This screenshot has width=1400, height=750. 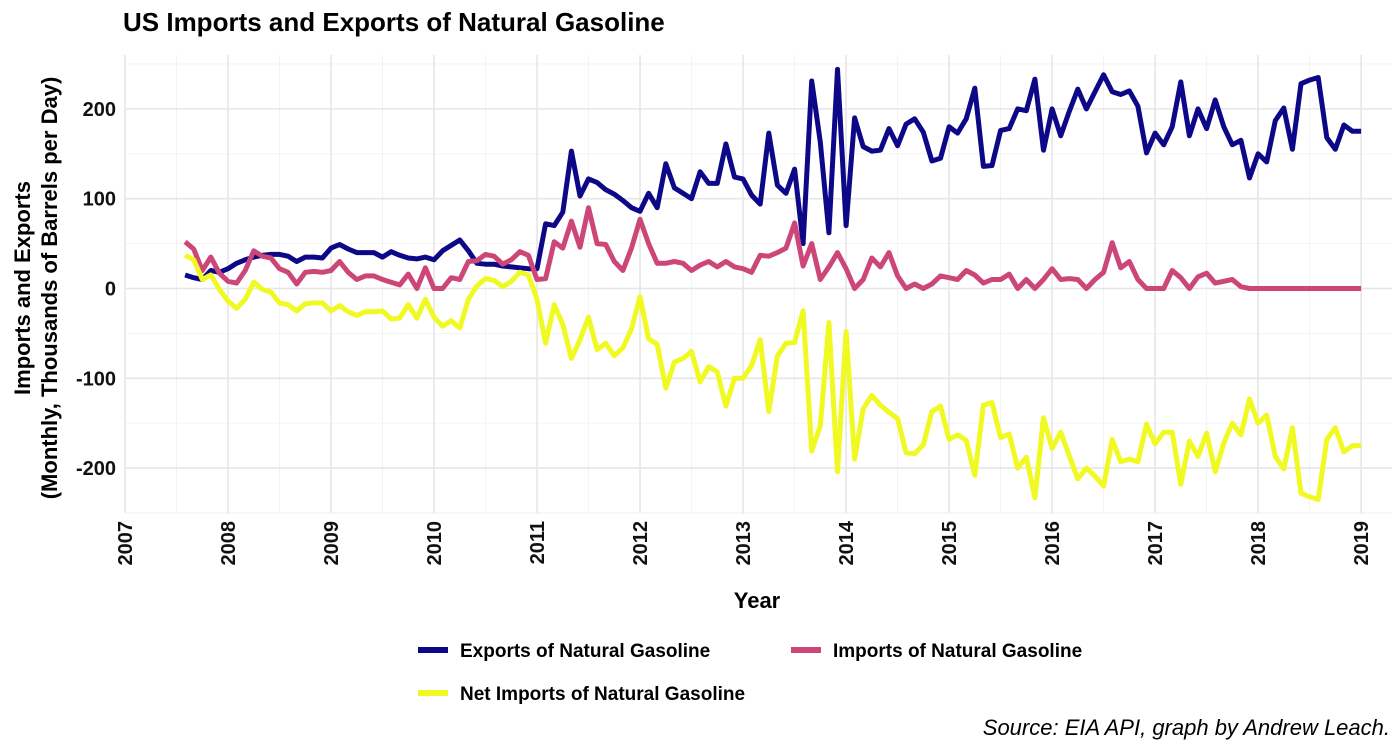 I want to click on x-tick-label: 2010, so click(x=435, y=543).